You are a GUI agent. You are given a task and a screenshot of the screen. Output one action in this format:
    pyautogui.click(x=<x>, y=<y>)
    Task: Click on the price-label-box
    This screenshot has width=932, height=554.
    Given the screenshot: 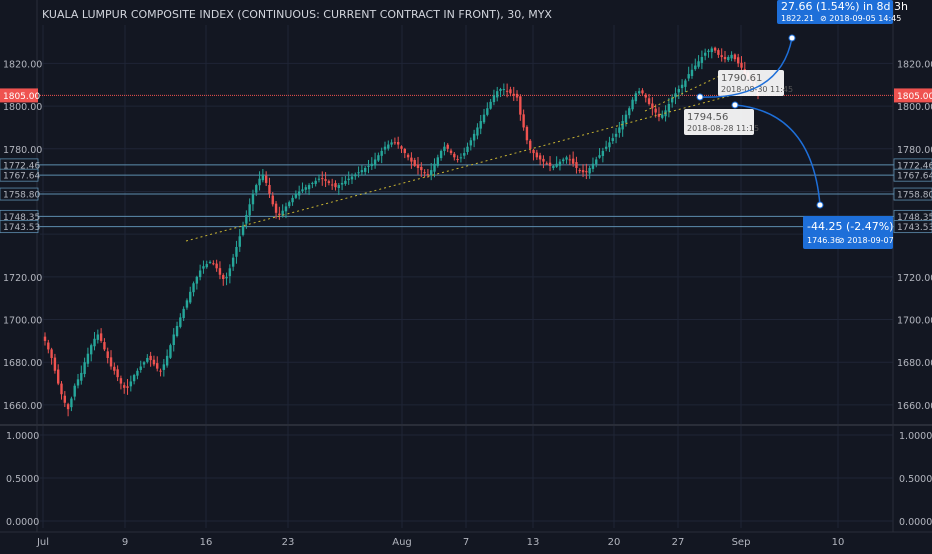 What is the action you would take?
    pyautogui.click(x=751, y=83)
    